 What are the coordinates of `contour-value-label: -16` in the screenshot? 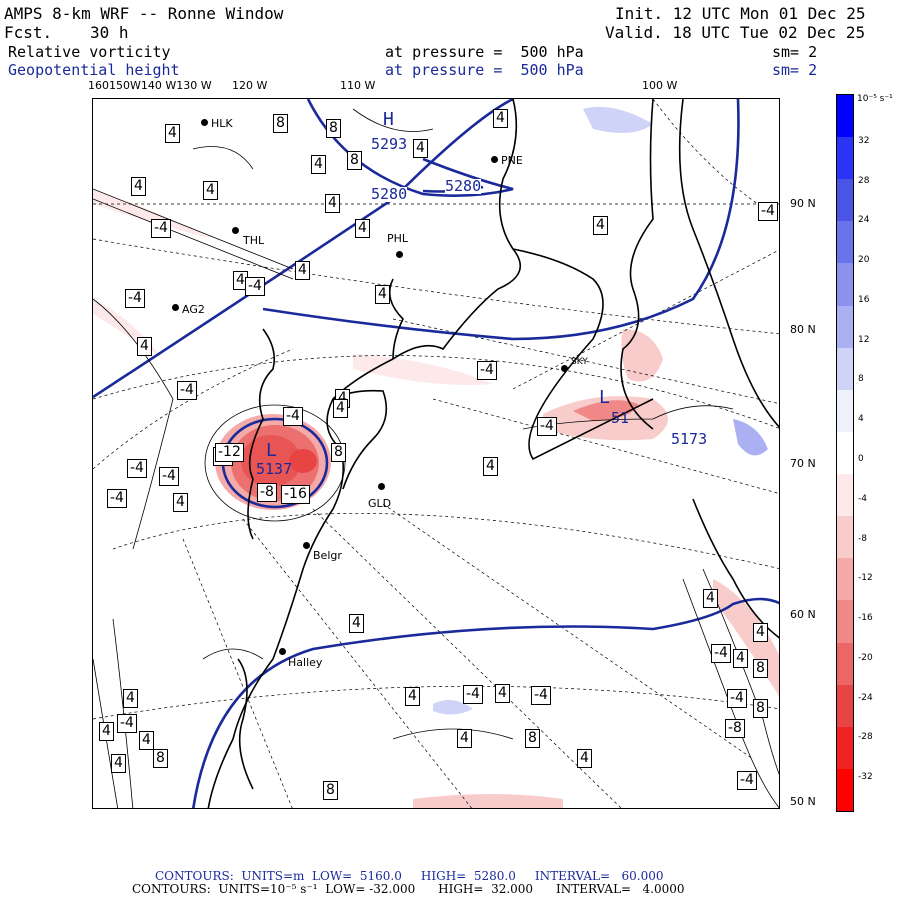 It's located at (295, 494).